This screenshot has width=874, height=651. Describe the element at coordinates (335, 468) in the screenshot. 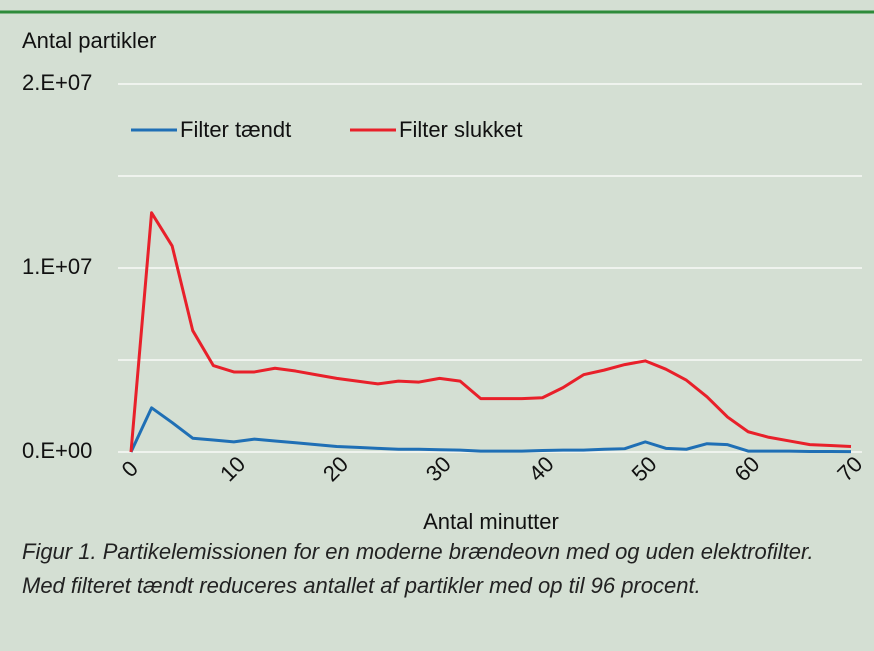

I see `x-tick-label: 20` at that location.